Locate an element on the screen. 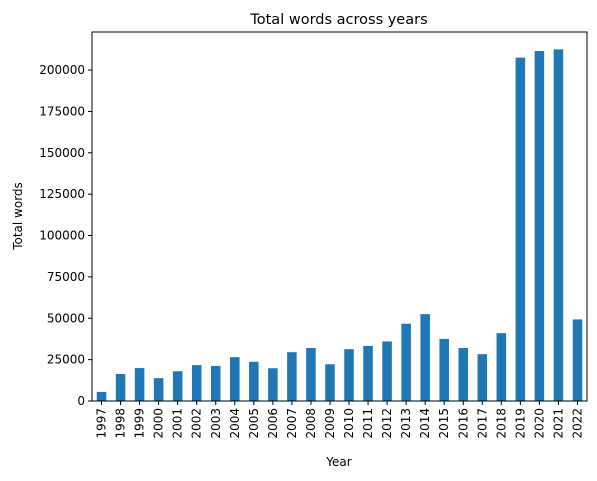 This screenshot has width=597, height=481. x-tick-label-2022: 2022 is located at coordinates (577, 423).